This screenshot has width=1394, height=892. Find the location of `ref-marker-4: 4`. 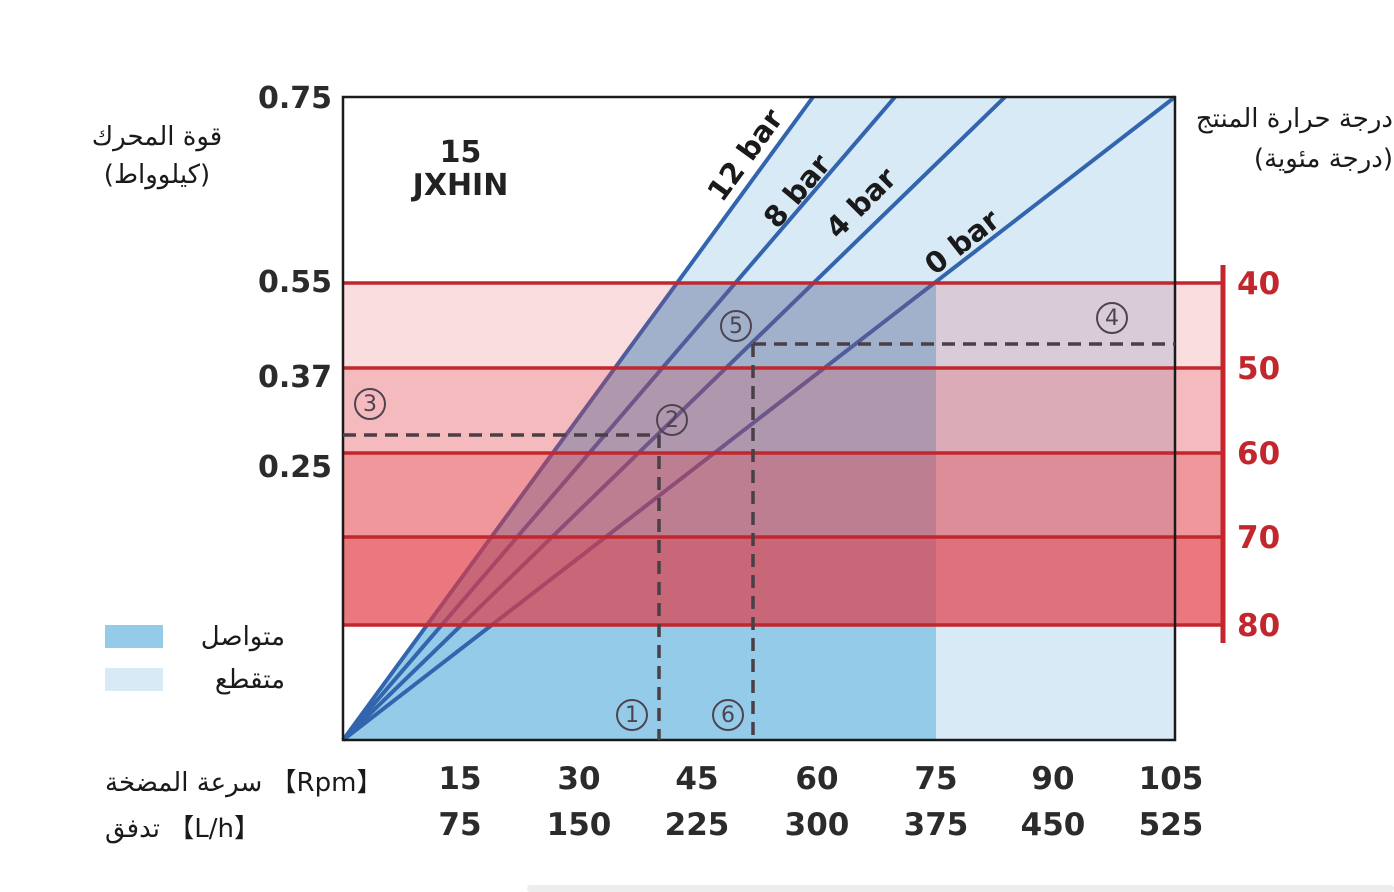

ref-marker-4: 4 is located at coordinates (1112, 318).